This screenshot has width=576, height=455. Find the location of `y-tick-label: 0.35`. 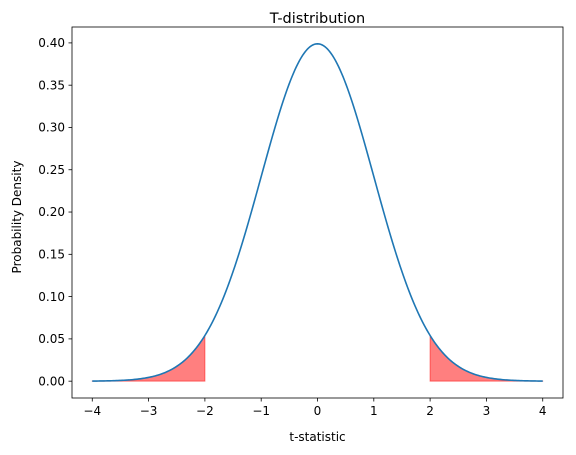

y-tick-label: 0.35 is located at coordinates (51, 85).